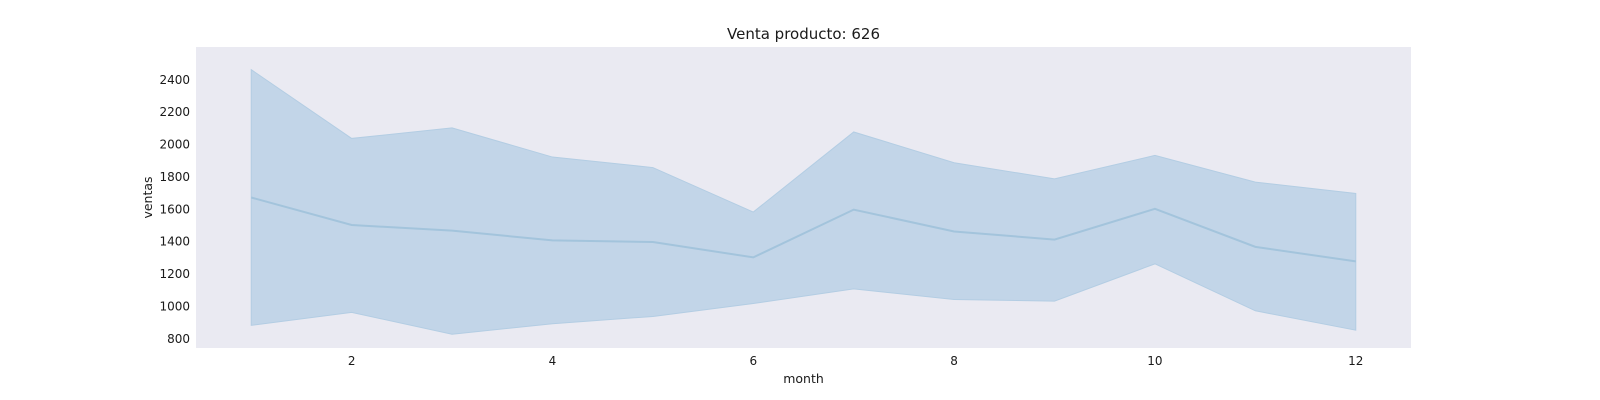  What do you see at coordinates (803, 34) in the screenshot?
I see `chart-title: Venta producto: 626` at bounding box center [803, 34].